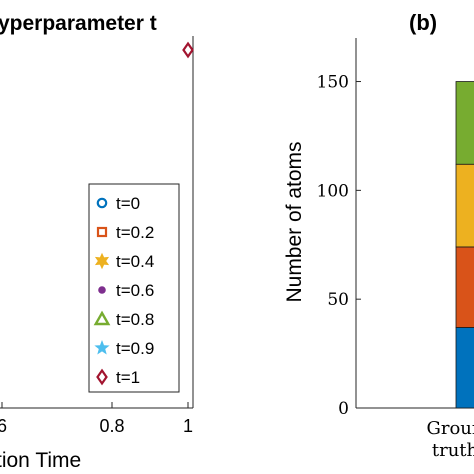 This screenshot has height=474, width=474. Describe the element at coordinates (294, 221) in the screenshot. I see `panel-b-y-axis-label: Number of atoms` at that location.